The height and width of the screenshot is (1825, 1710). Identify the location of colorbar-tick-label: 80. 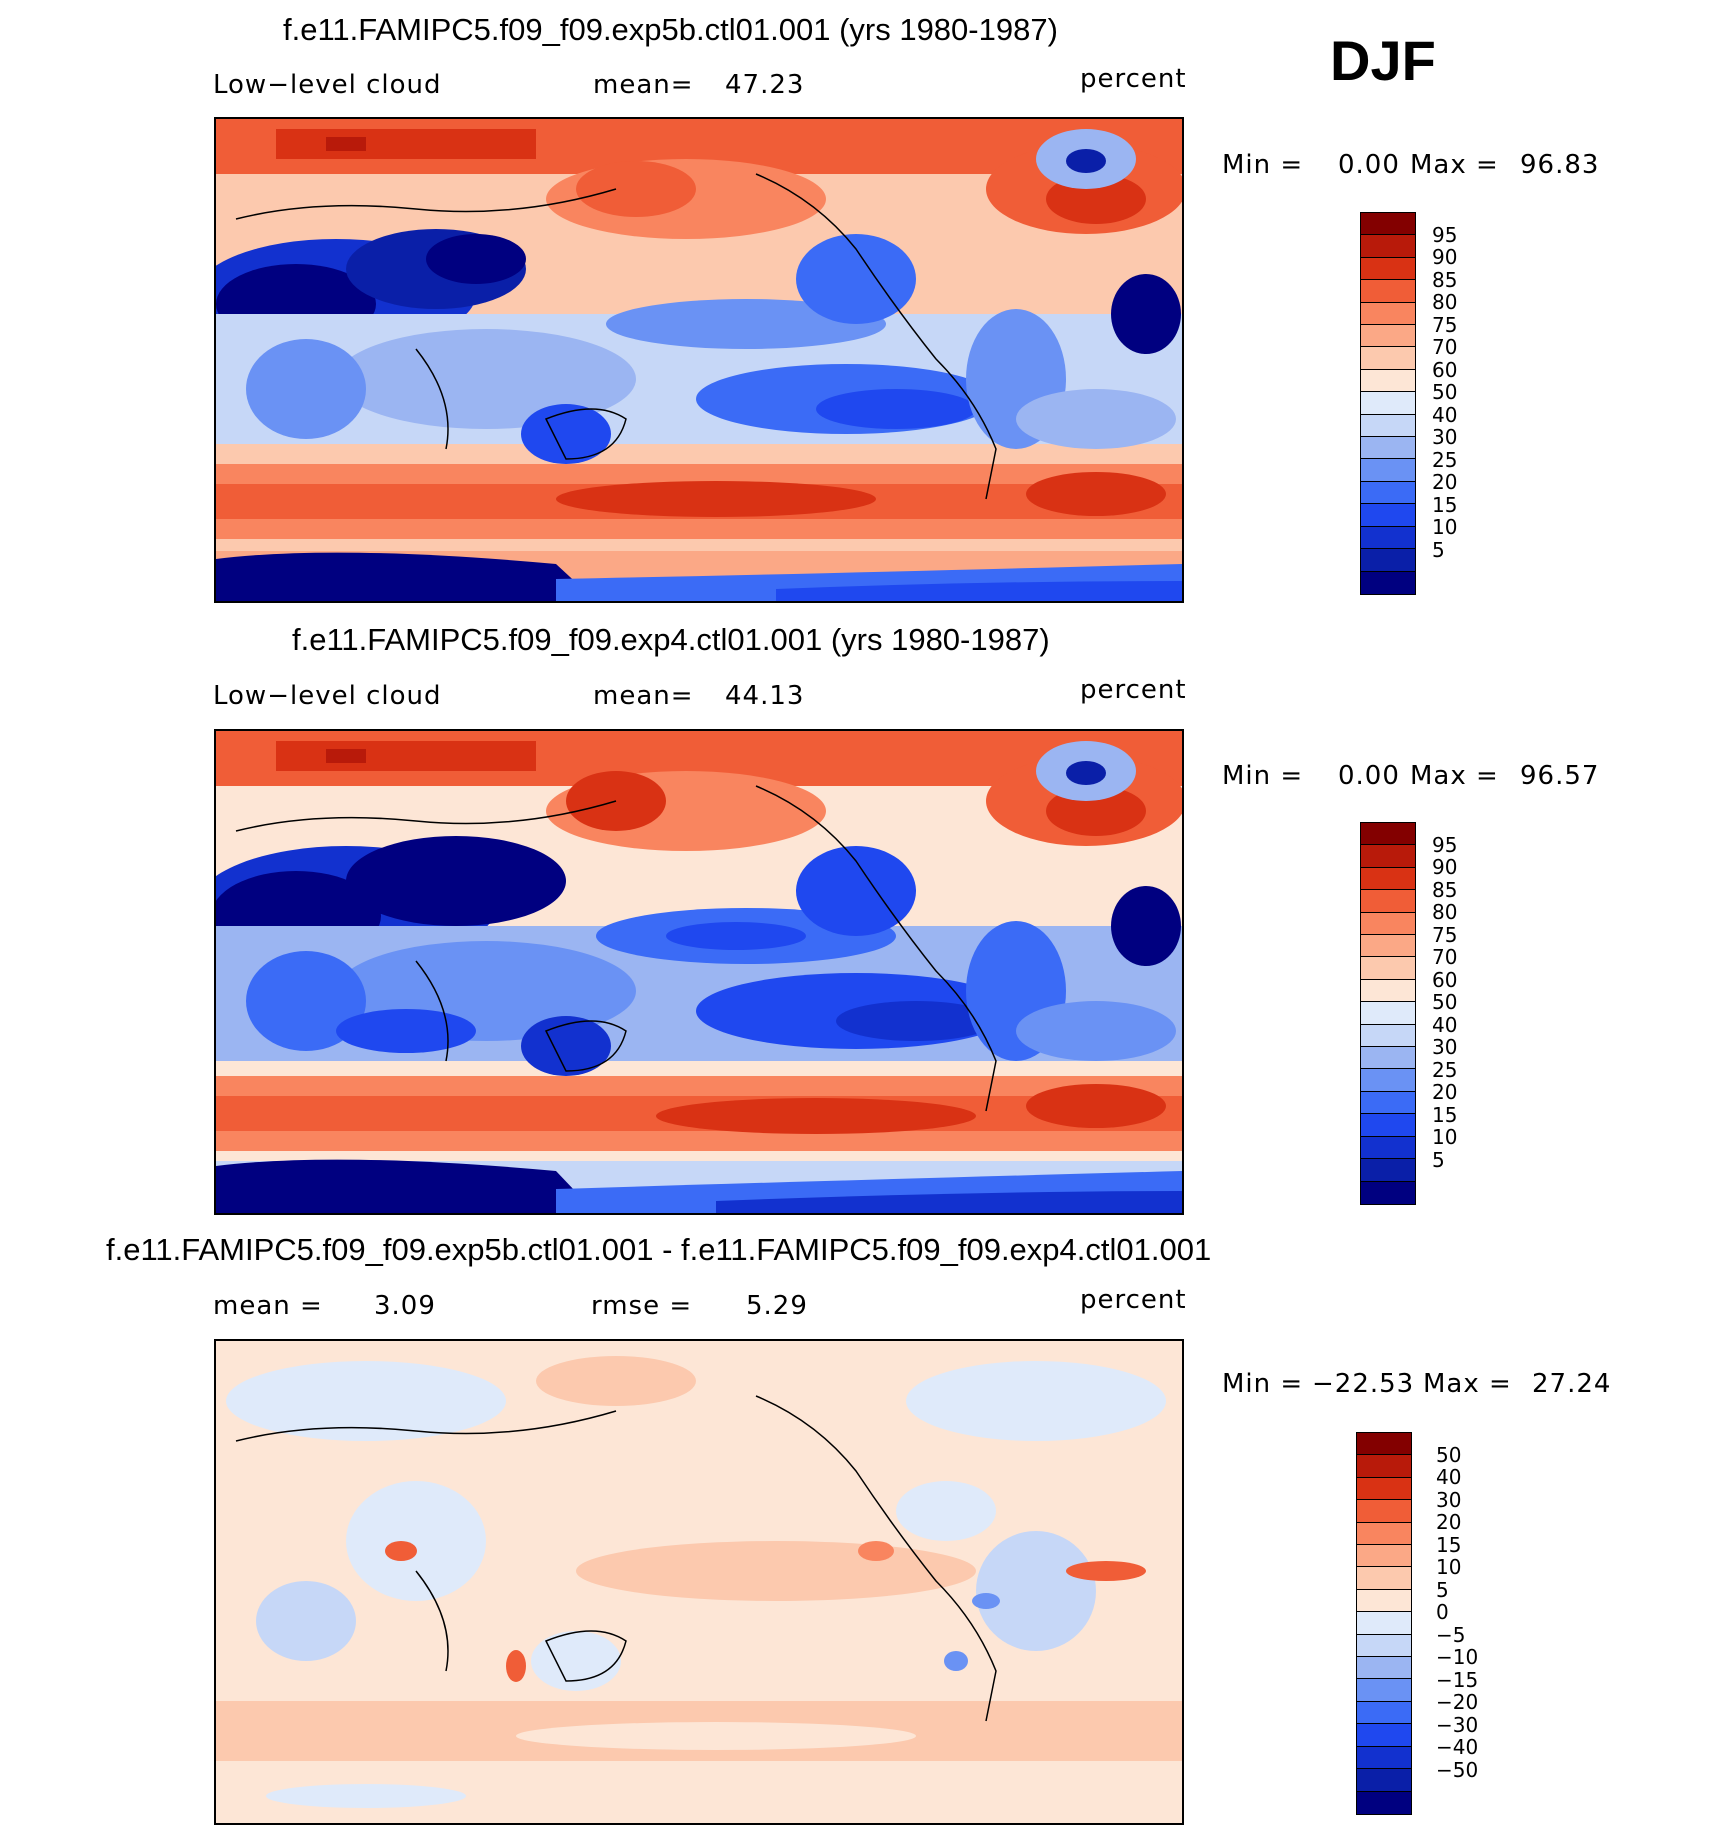
(1445, 302).